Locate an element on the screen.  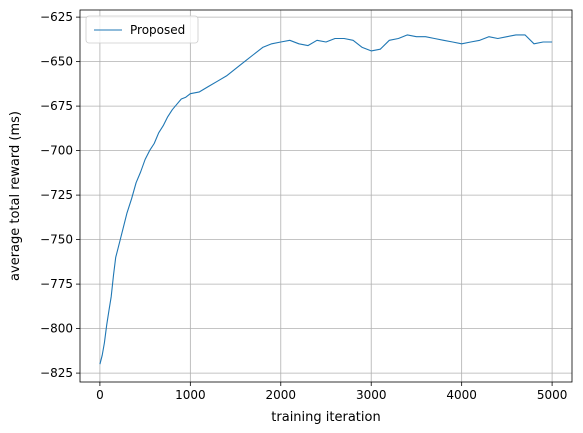
y-tick-label: −750 is located at coordinates (56, 240).